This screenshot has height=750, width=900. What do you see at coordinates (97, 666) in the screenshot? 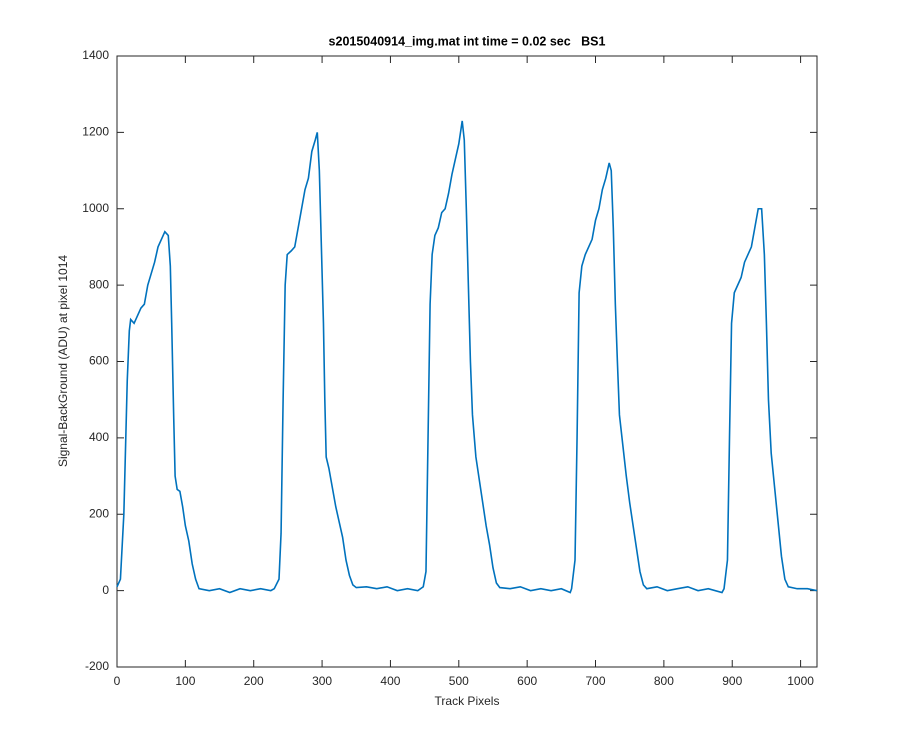
I see `y-tick-label: -200` at bounding box center [97, 666].